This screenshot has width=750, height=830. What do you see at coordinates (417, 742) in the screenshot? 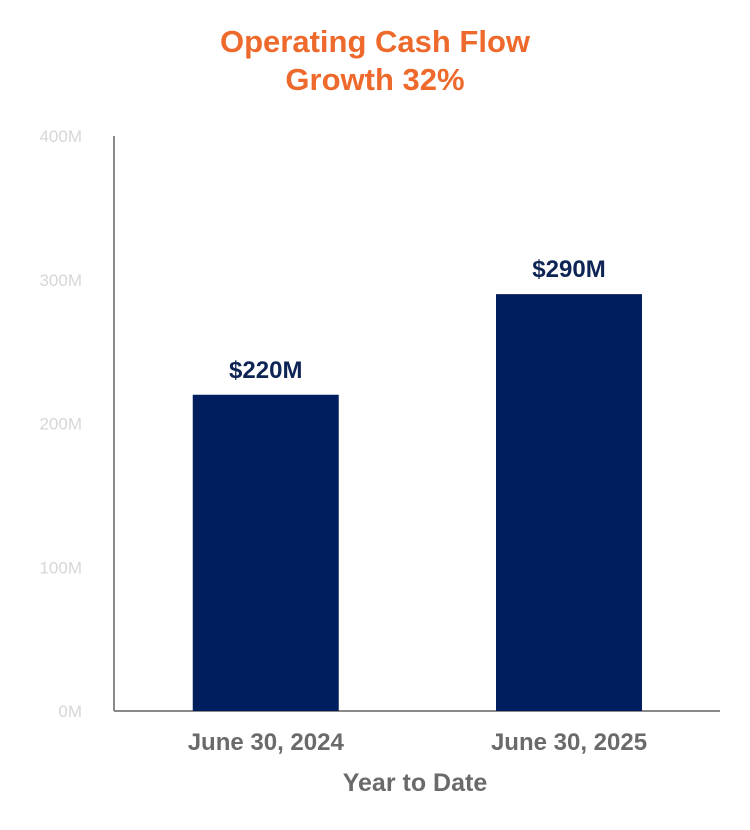
I see `x-axis-ticks: June 30, 2024 June 30, 2025` at bounding box center [417, 742].